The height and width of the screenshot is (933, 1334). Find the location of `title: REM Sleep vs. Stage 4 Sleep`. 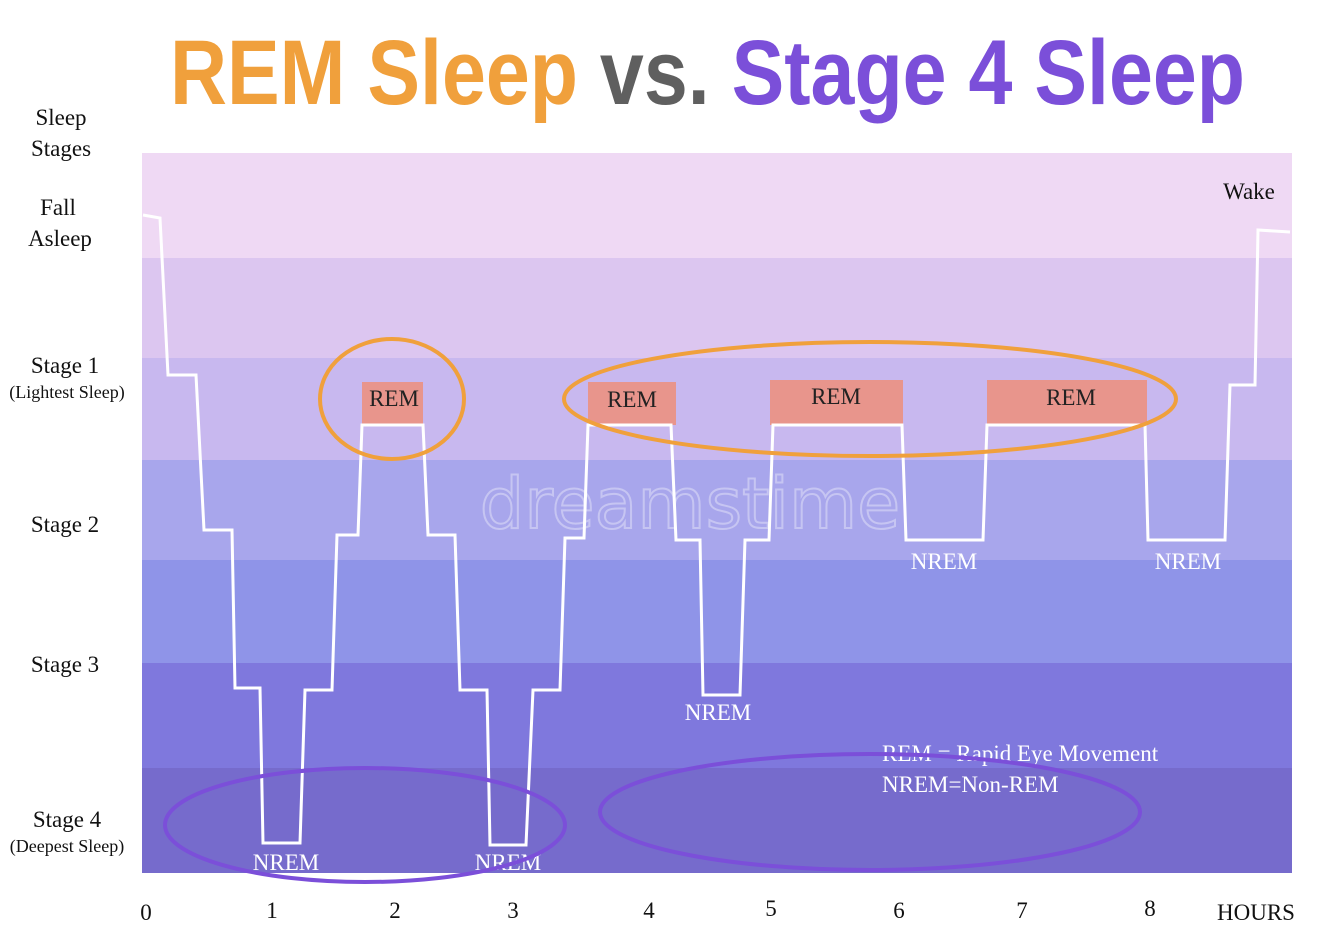

title: REM Sleep vs. Stage 4 Sleep is located at coordinates (707, 73).